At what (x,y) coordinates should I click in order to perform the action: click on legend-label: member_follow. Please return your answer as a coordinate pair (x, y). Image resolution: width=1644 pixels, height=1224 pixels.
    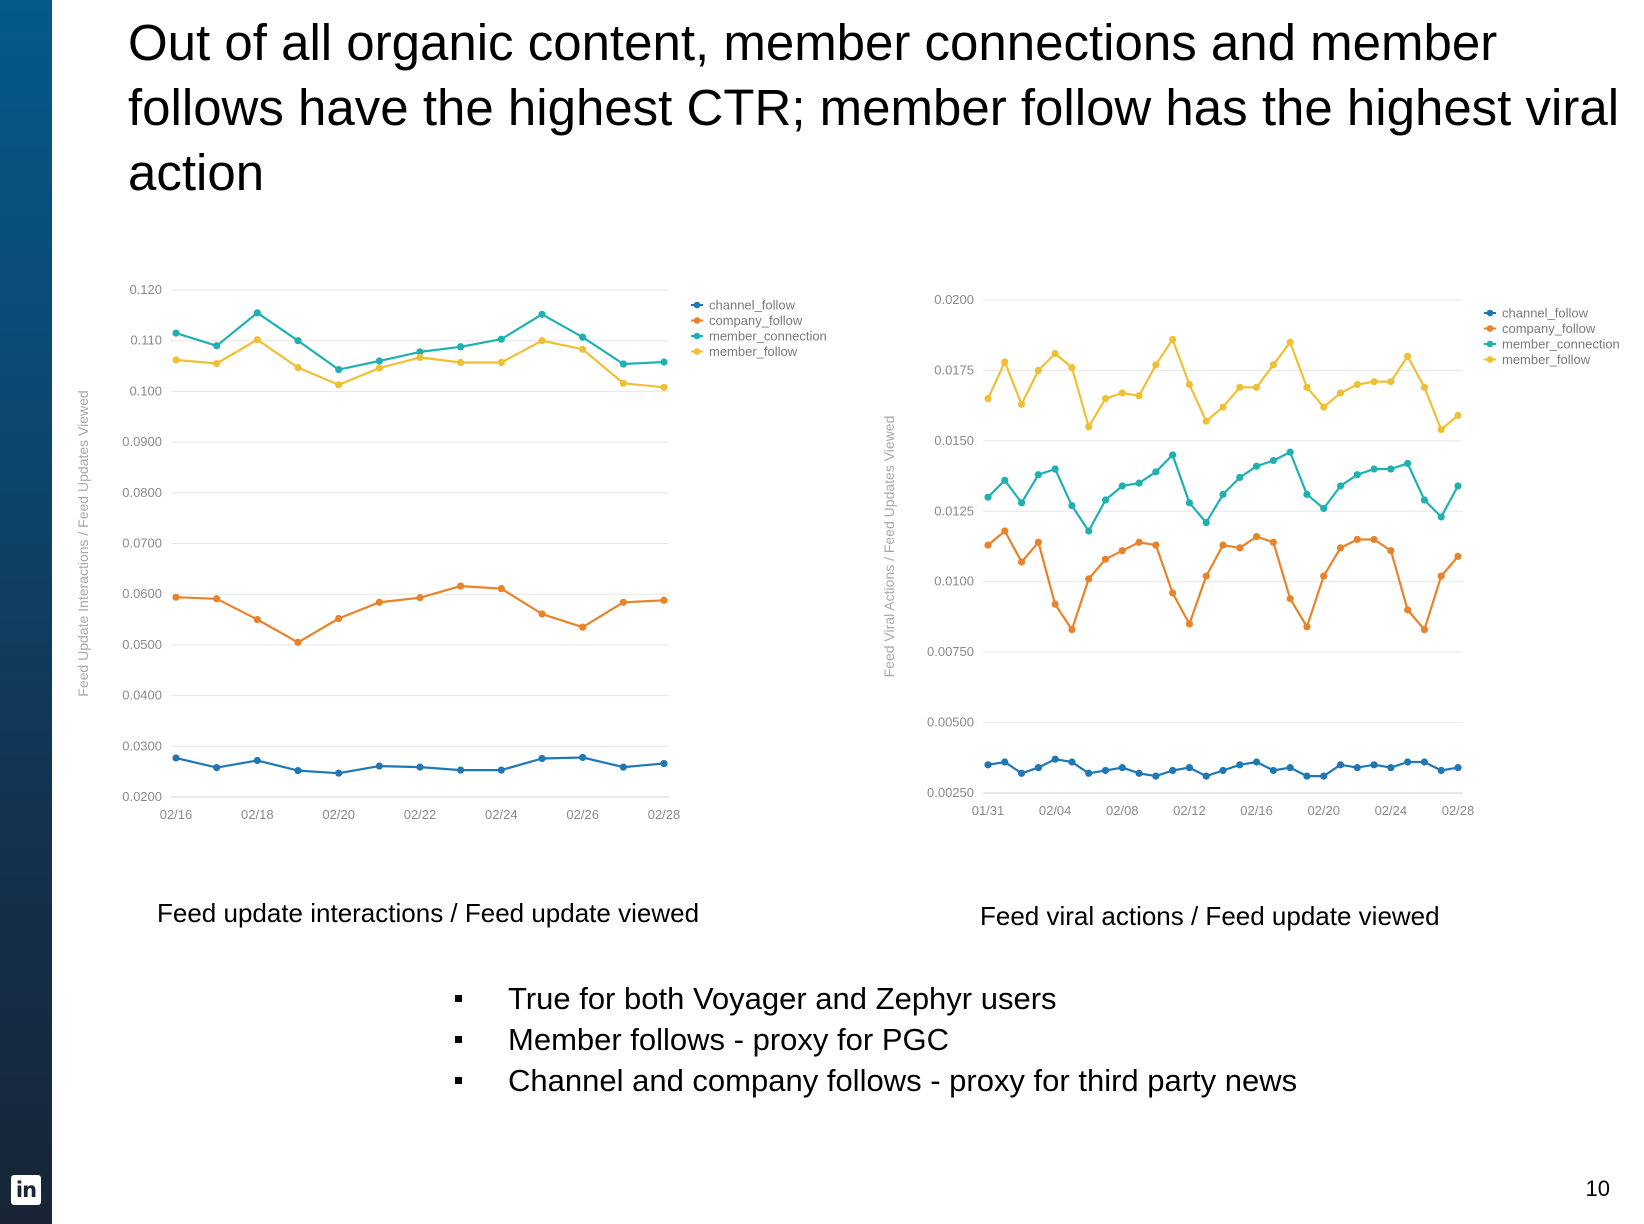
    Looking at the image, I should click on (1546, 359).